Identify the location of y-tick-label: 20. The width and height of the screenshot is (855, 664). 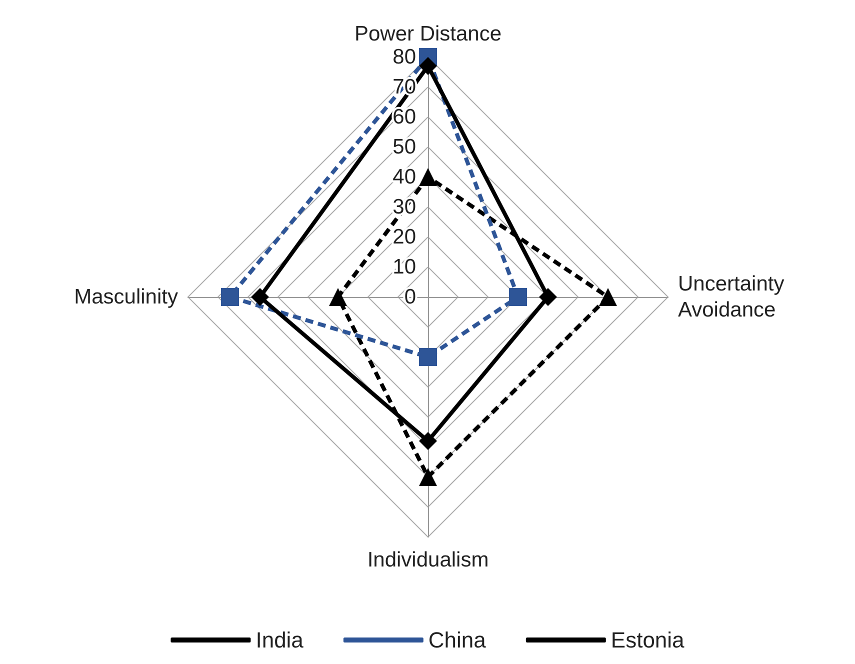
(404, 237).